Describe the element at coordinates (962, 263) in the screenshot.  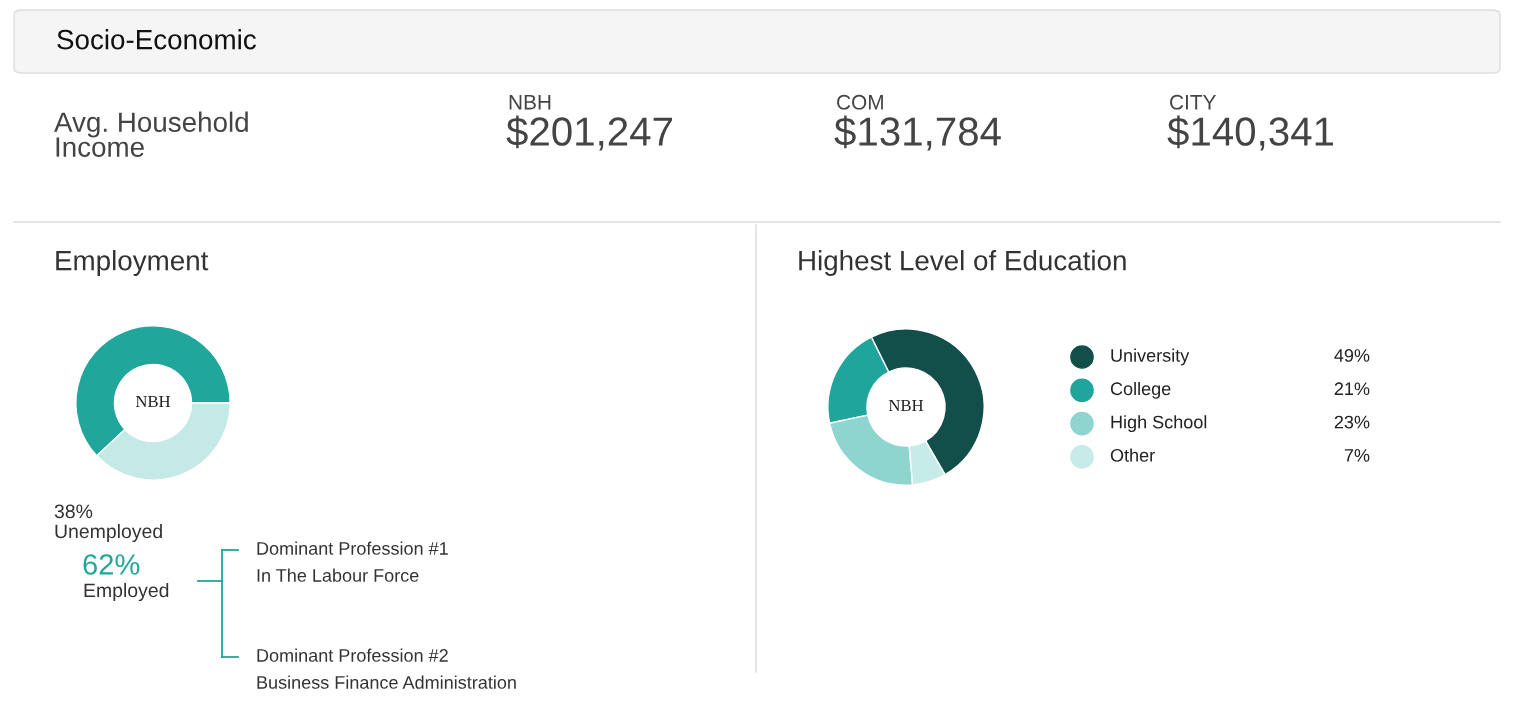
I see `chart-title: Highest Level of Education` at that location.